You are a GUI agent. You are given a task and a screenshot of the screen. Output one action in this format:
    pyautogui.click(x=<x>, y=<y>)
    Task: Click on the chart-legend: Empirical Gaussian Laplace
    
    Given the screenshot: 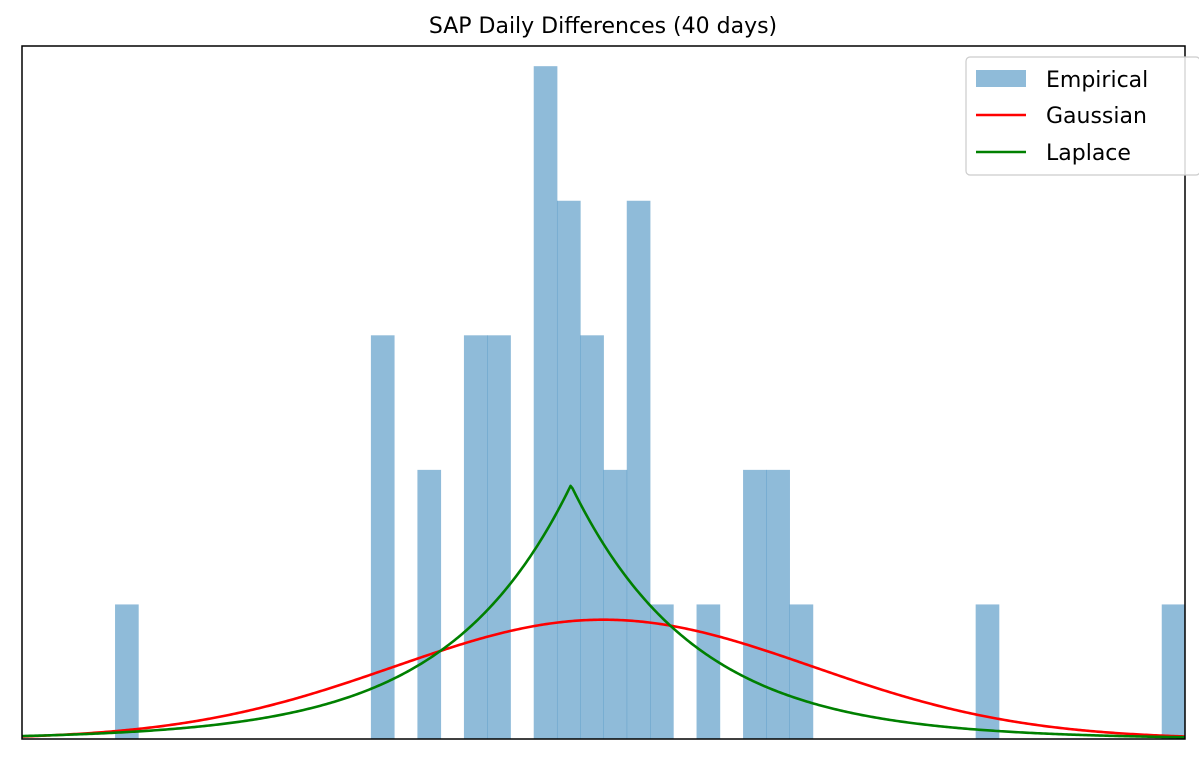 What is the action you would take?
    pyautogui.click(x=1082, y=116)
    